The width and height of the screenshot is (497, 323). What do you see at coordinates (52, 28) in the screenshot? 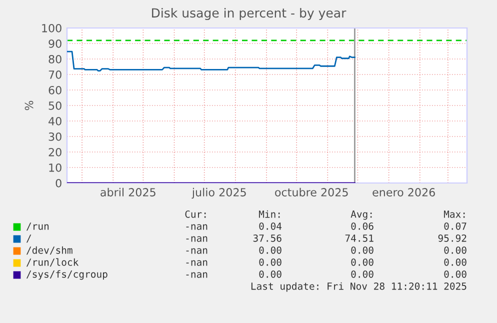
I see `y-tick-label: 100` at bounding box center [52, 28].